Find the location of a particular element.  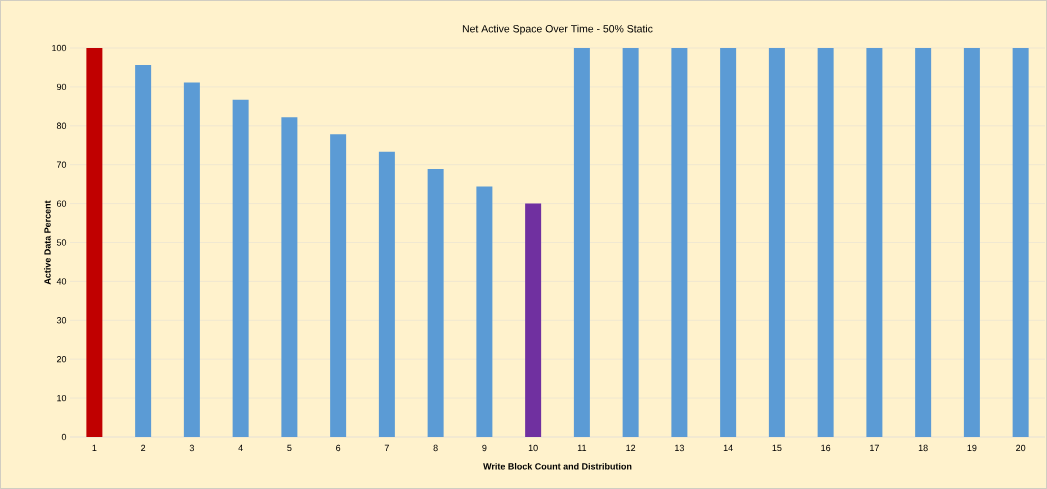

x-tick-label: 10 is located at coordinates (533, 448).